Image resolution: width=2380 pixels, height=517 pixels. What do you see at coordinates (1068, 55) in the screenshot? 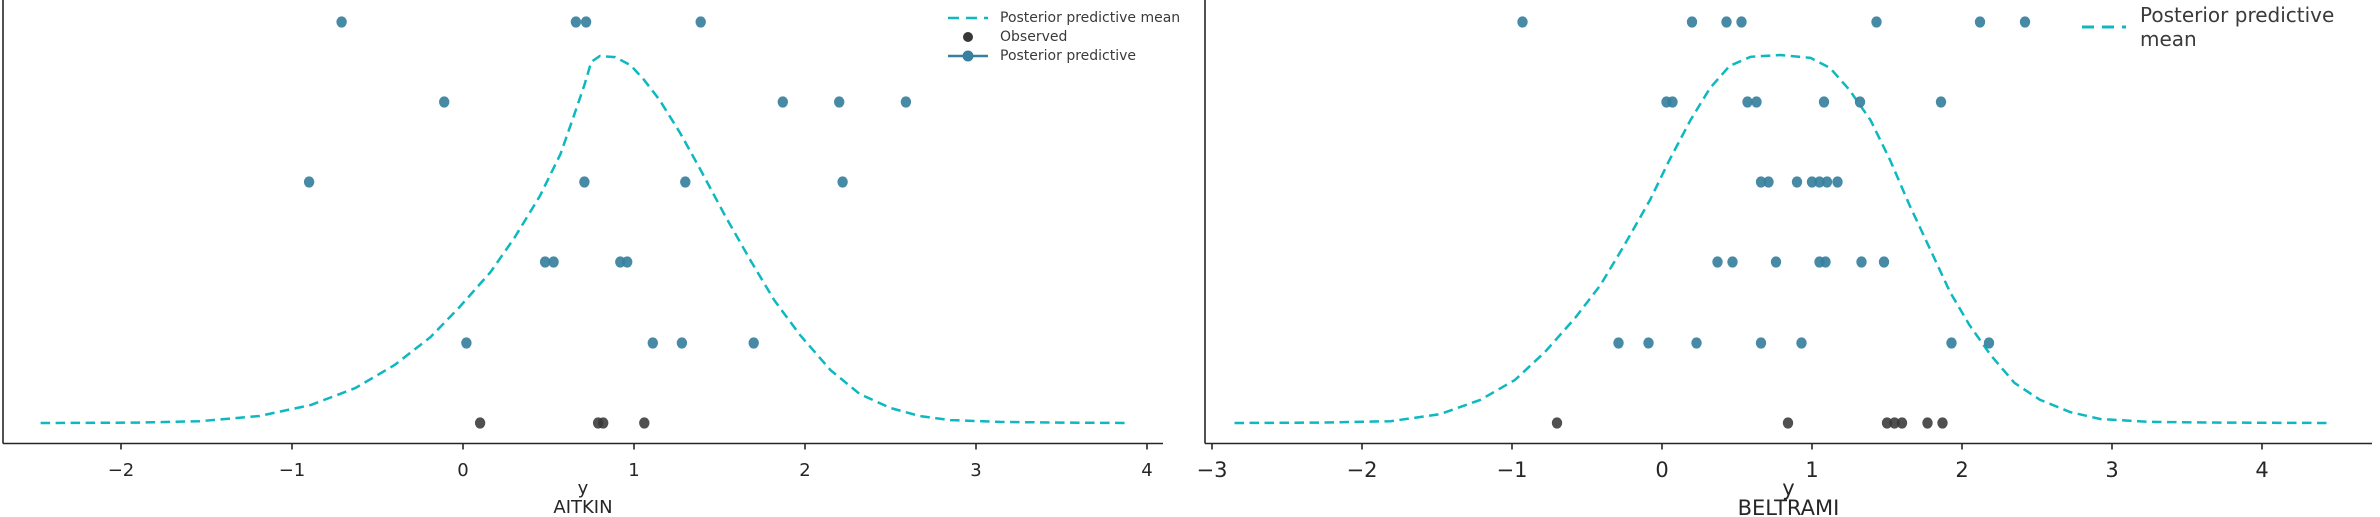
I see `legend-label: Posterior predictive` at bounding box center [1068, 55].